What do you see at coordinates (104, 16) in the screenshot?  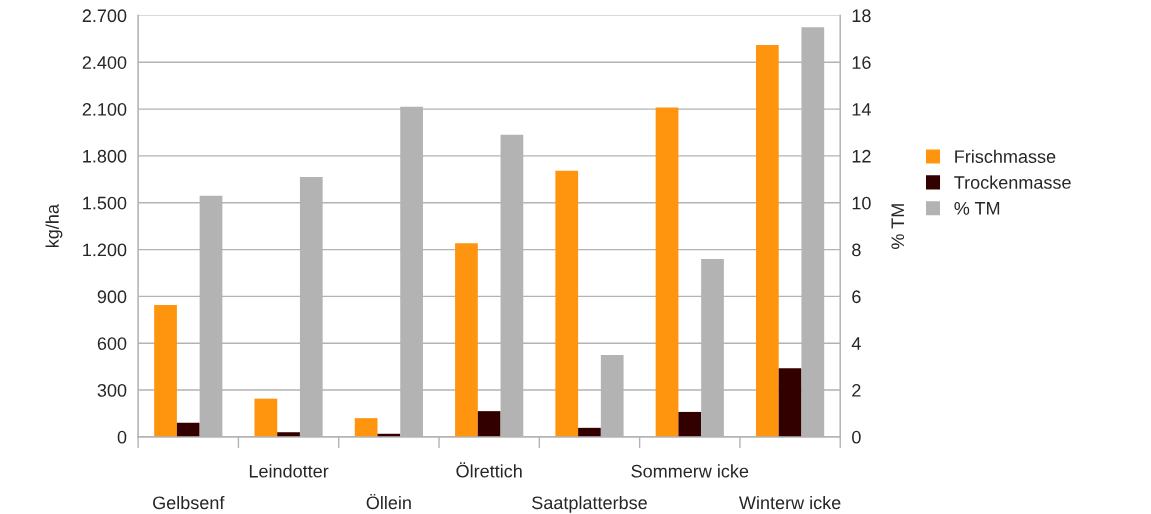 I see `y-tick-label: 2.700` at bounding box center [104, 16].